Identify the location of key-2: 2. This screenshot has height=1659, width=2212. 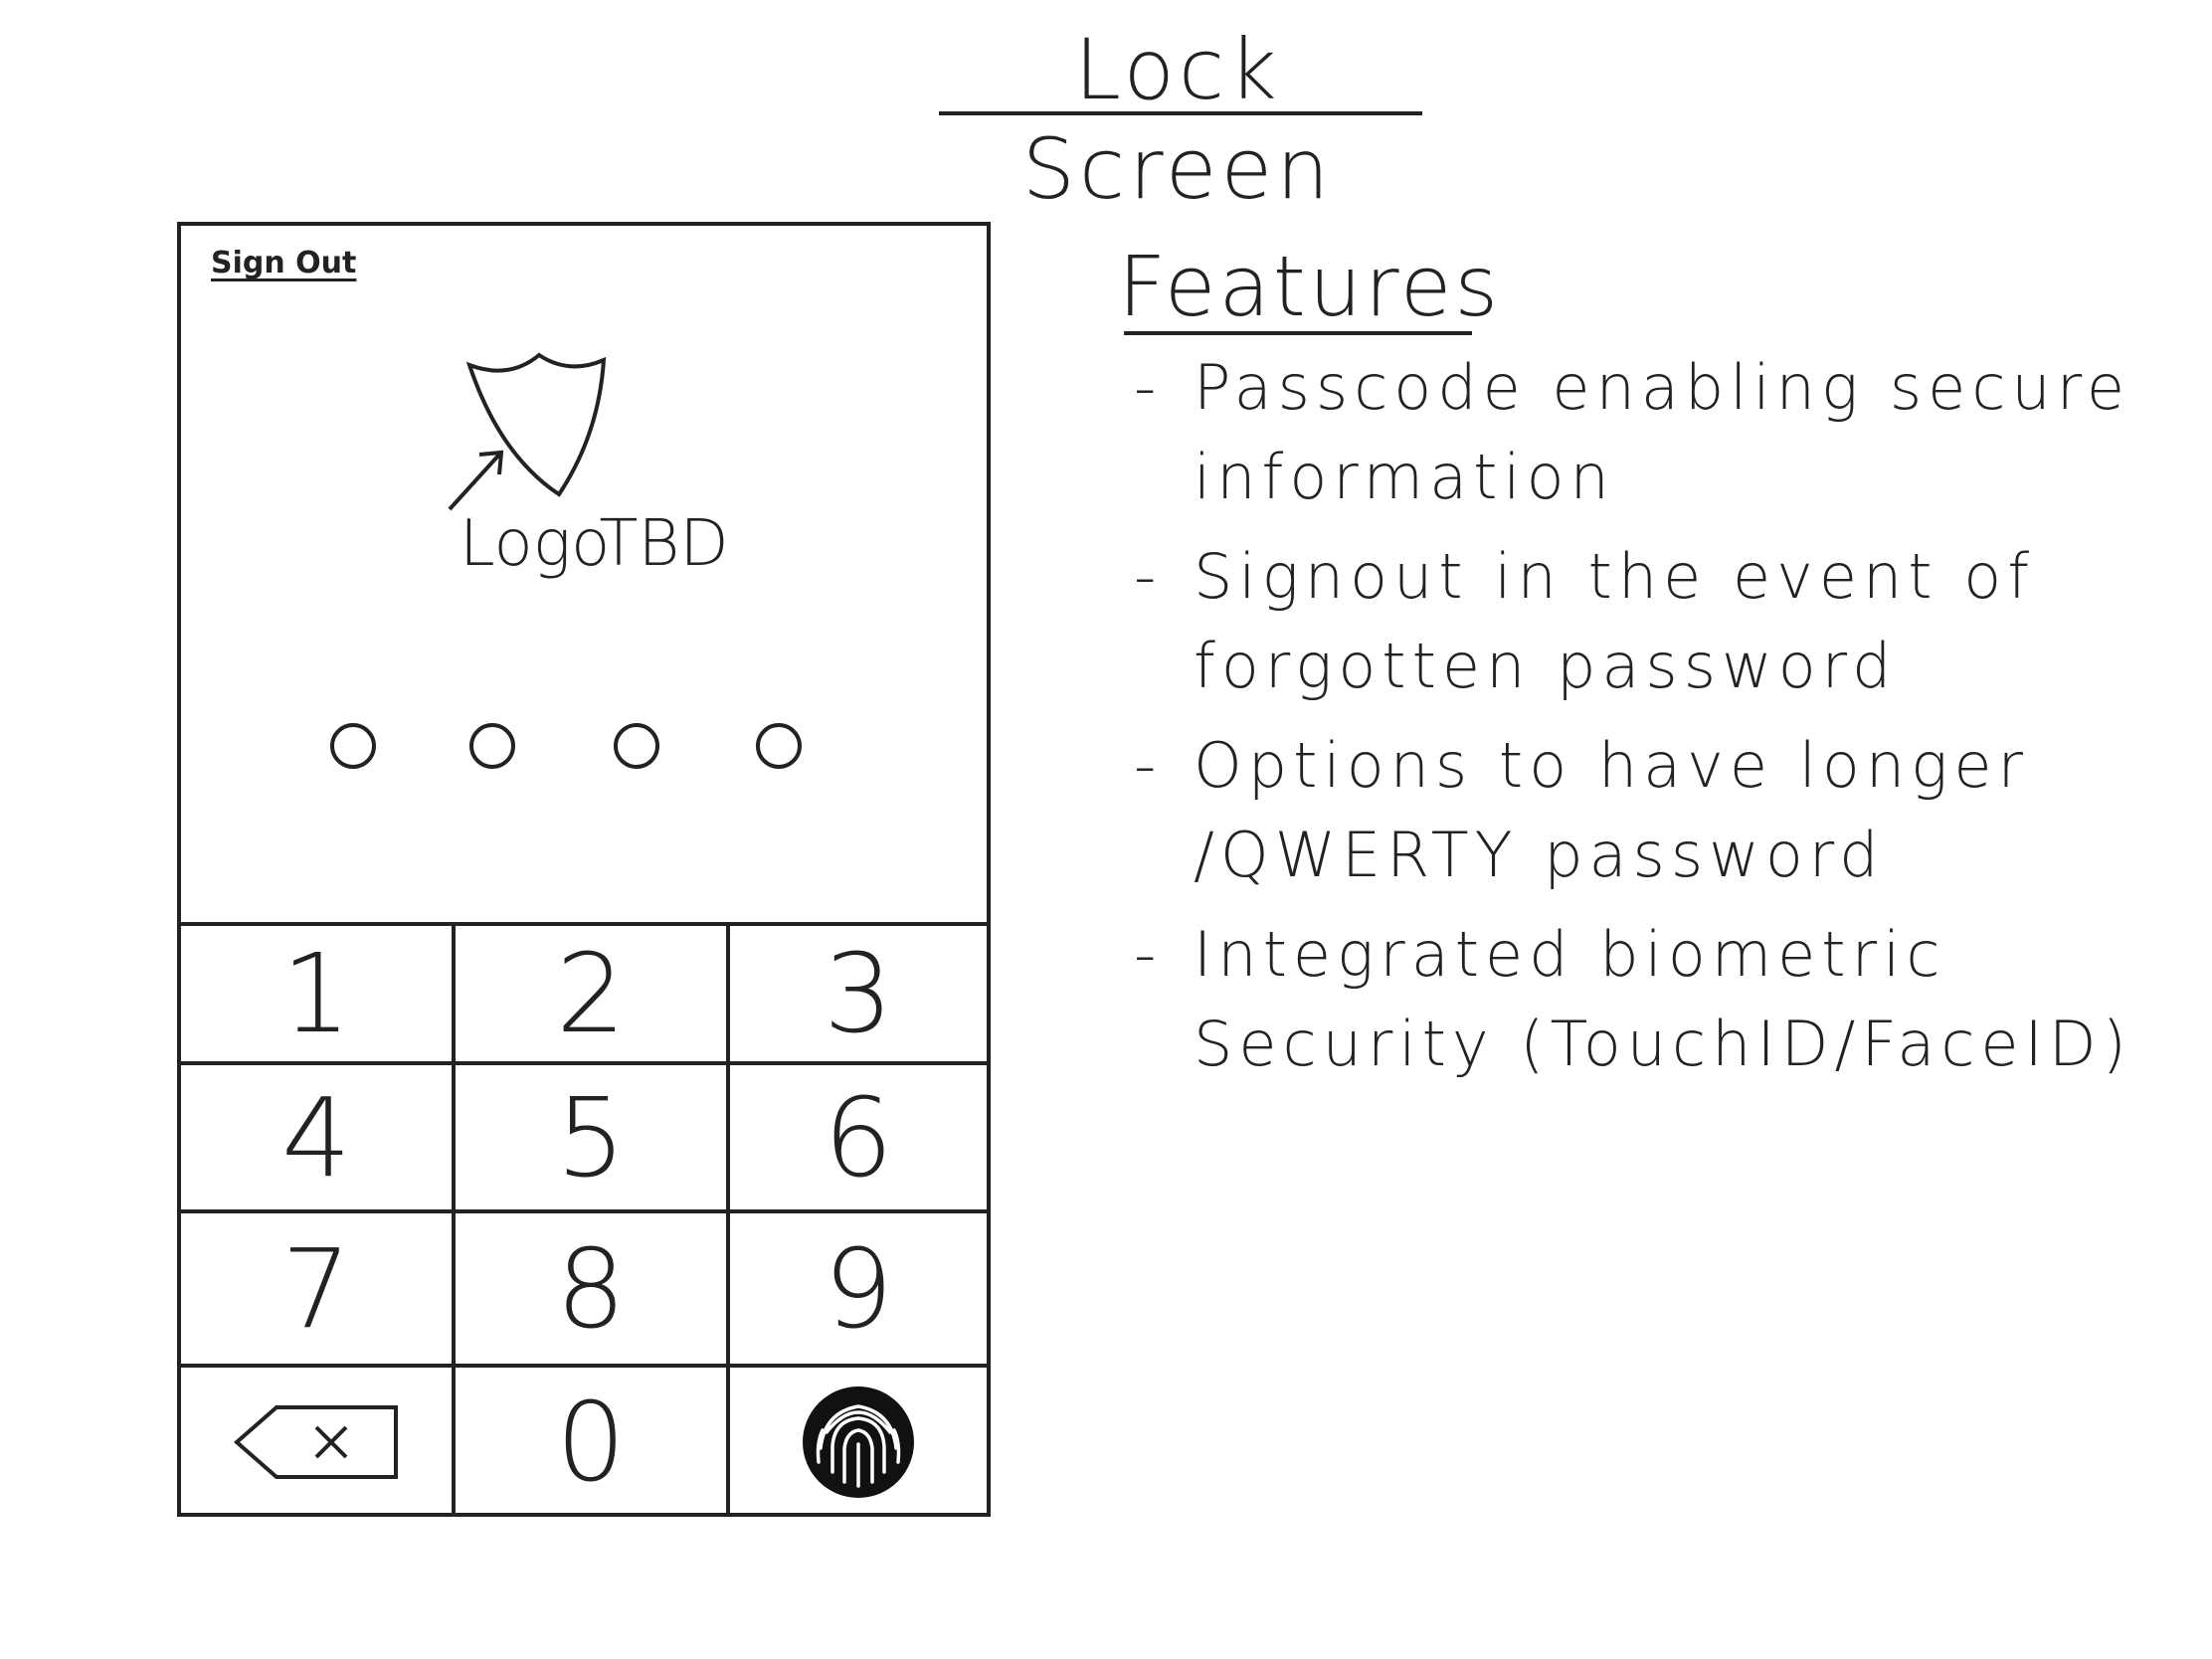
(591, 993).